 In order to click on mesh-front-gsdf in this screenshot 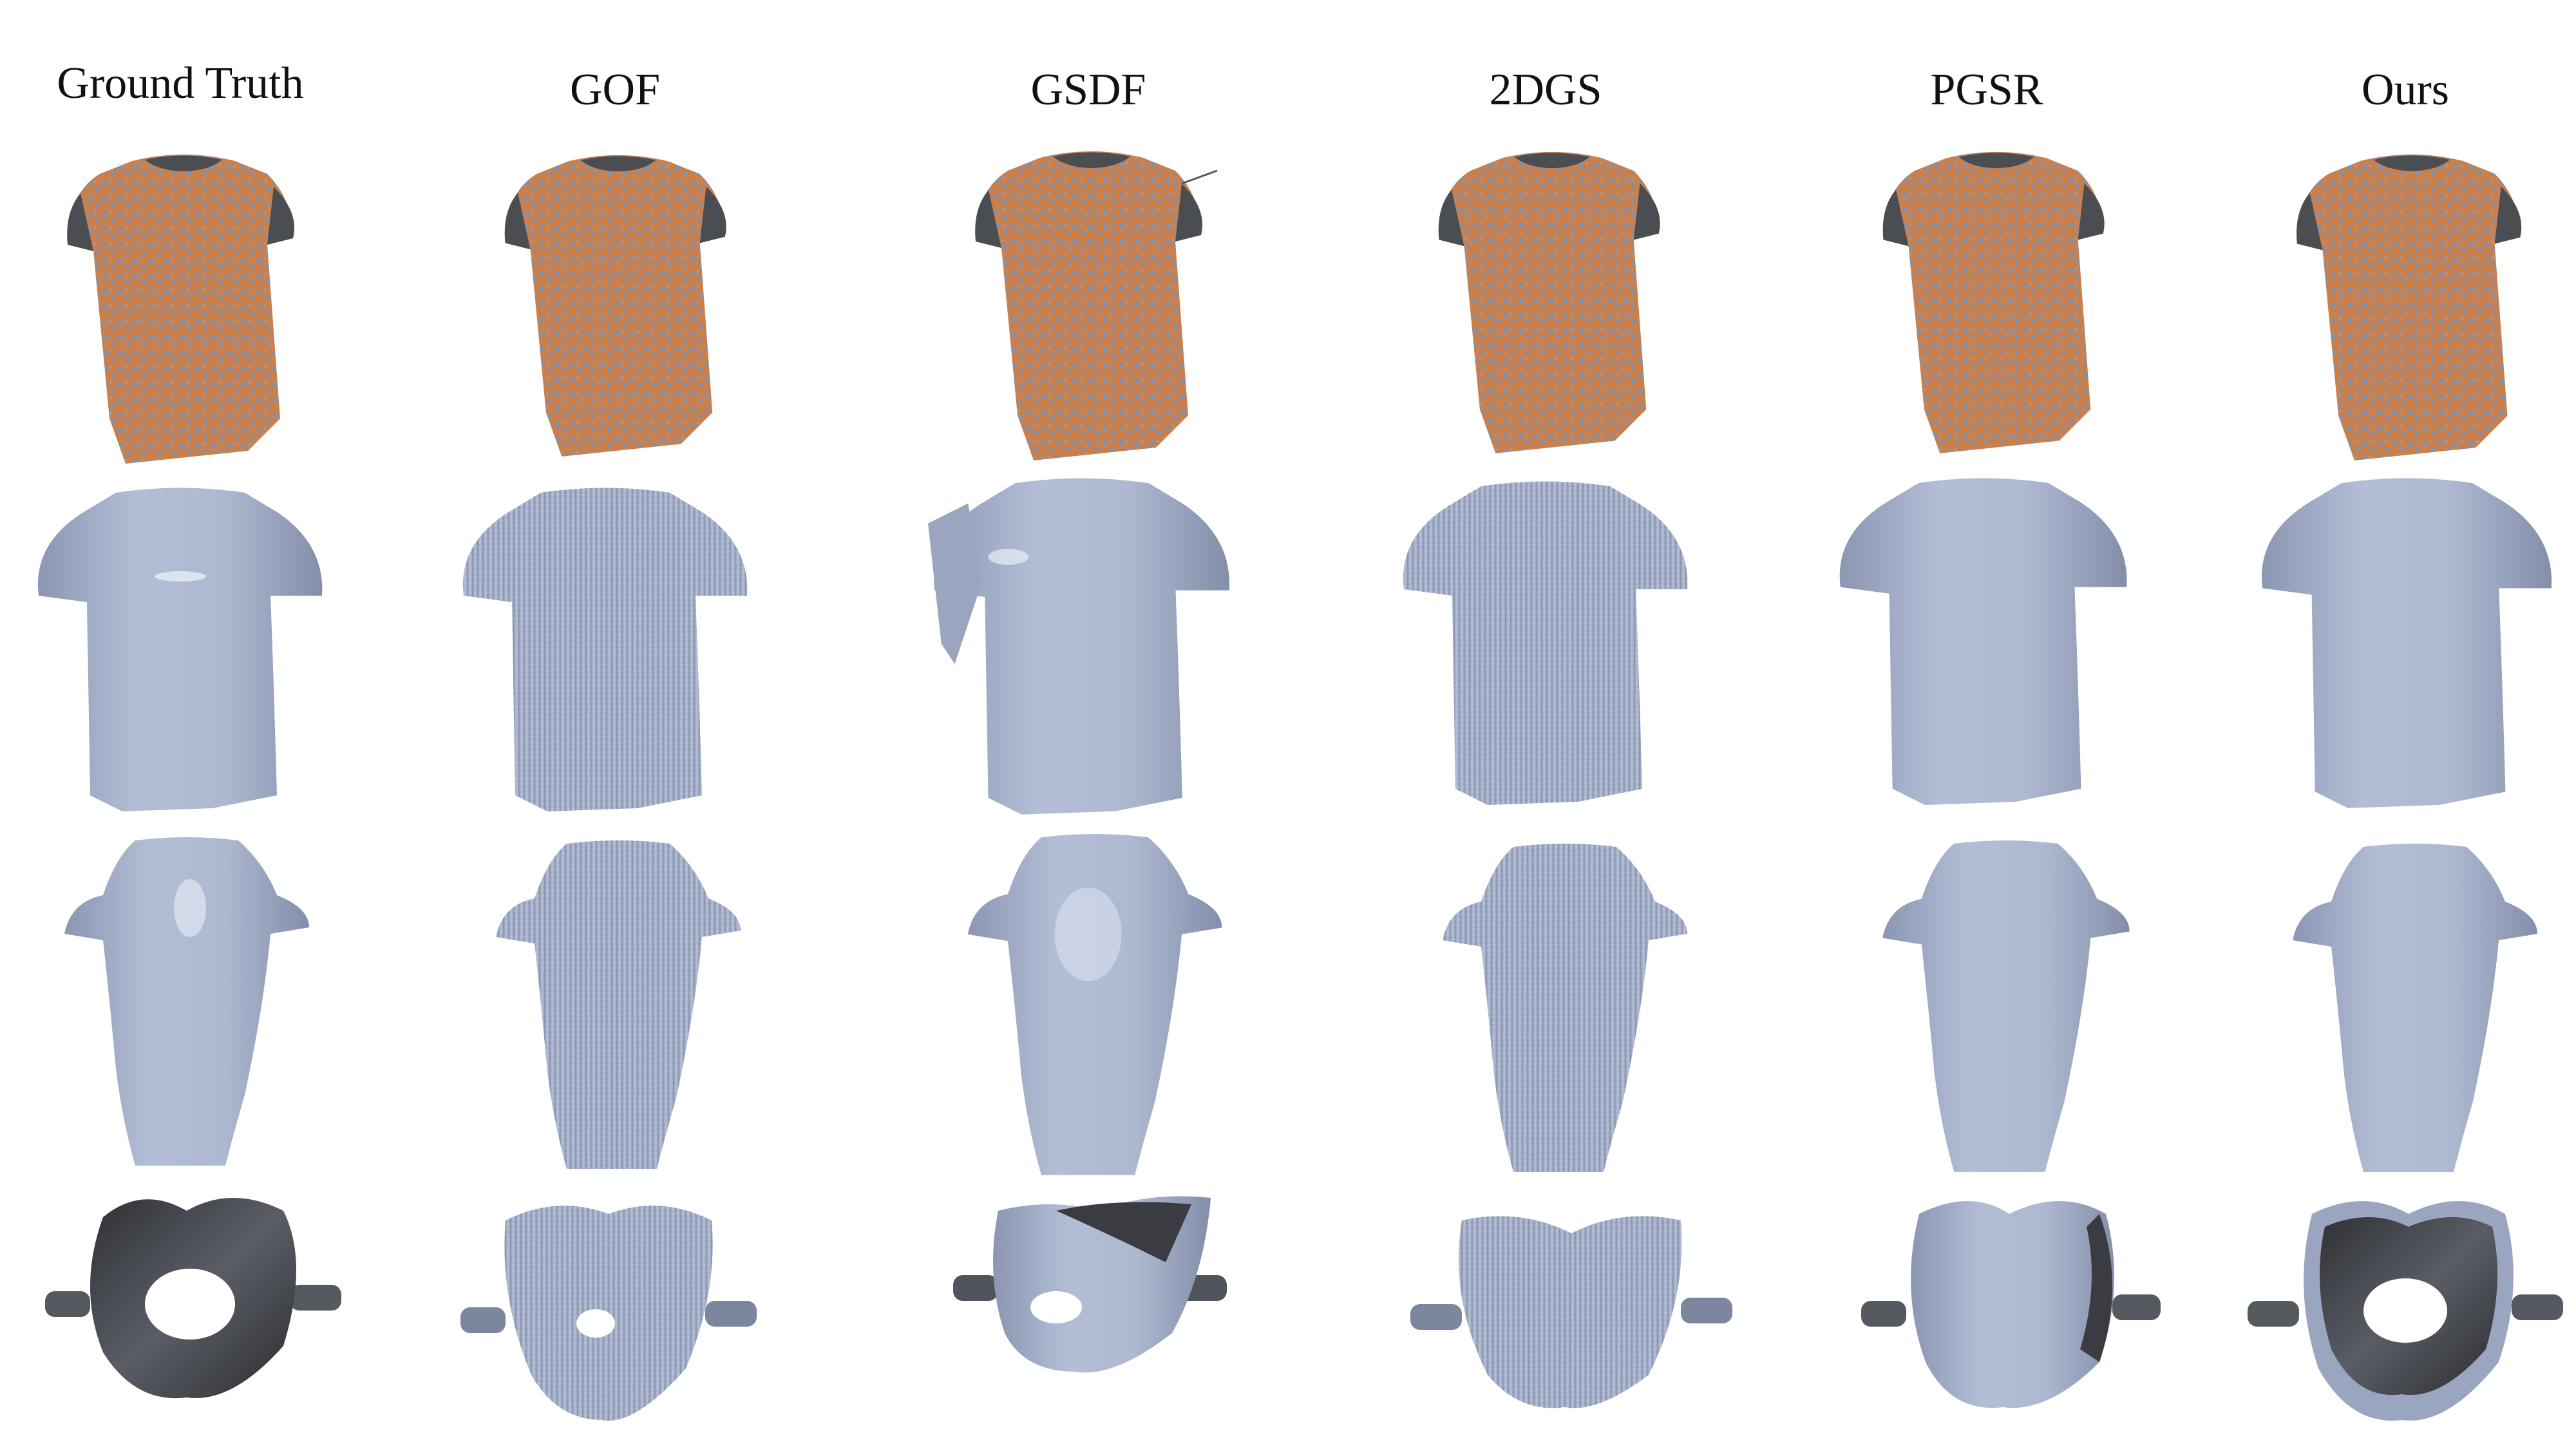, I will do `click(1081, 647)`.